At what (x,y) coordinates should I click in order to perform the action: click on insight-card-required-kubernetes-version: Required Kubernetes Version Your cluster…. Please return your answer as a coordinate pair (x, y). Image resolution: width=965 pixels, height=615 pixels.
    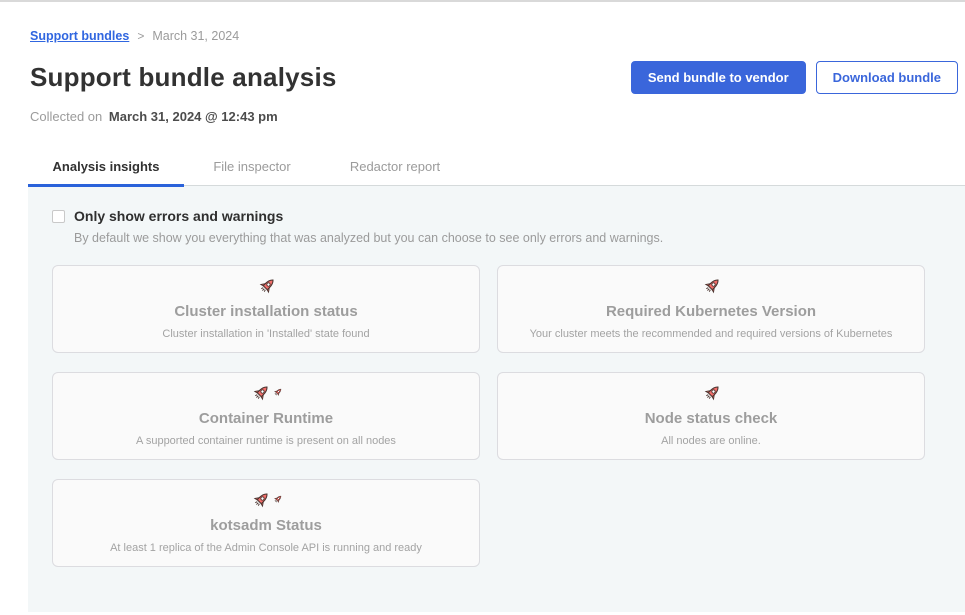
    Looking at the image, I should click on (711, 309).